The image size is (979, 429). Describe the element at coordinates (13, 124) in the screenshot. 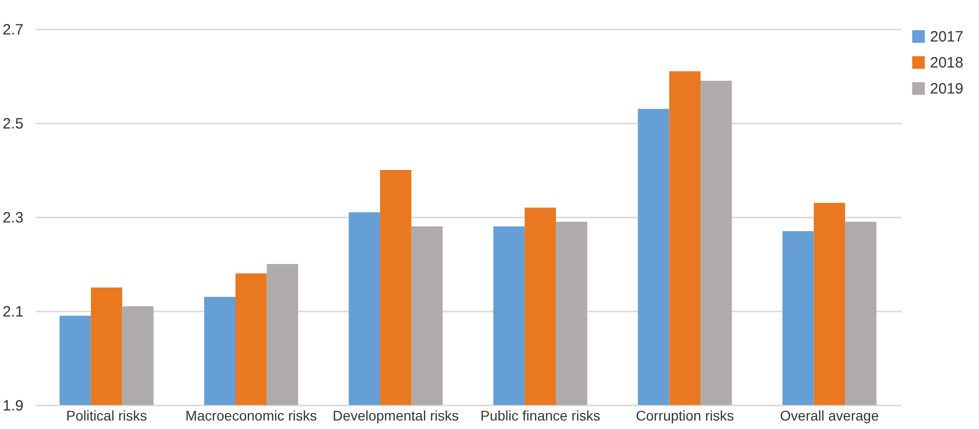

I see `y-tick-label: 2.5` at that location.